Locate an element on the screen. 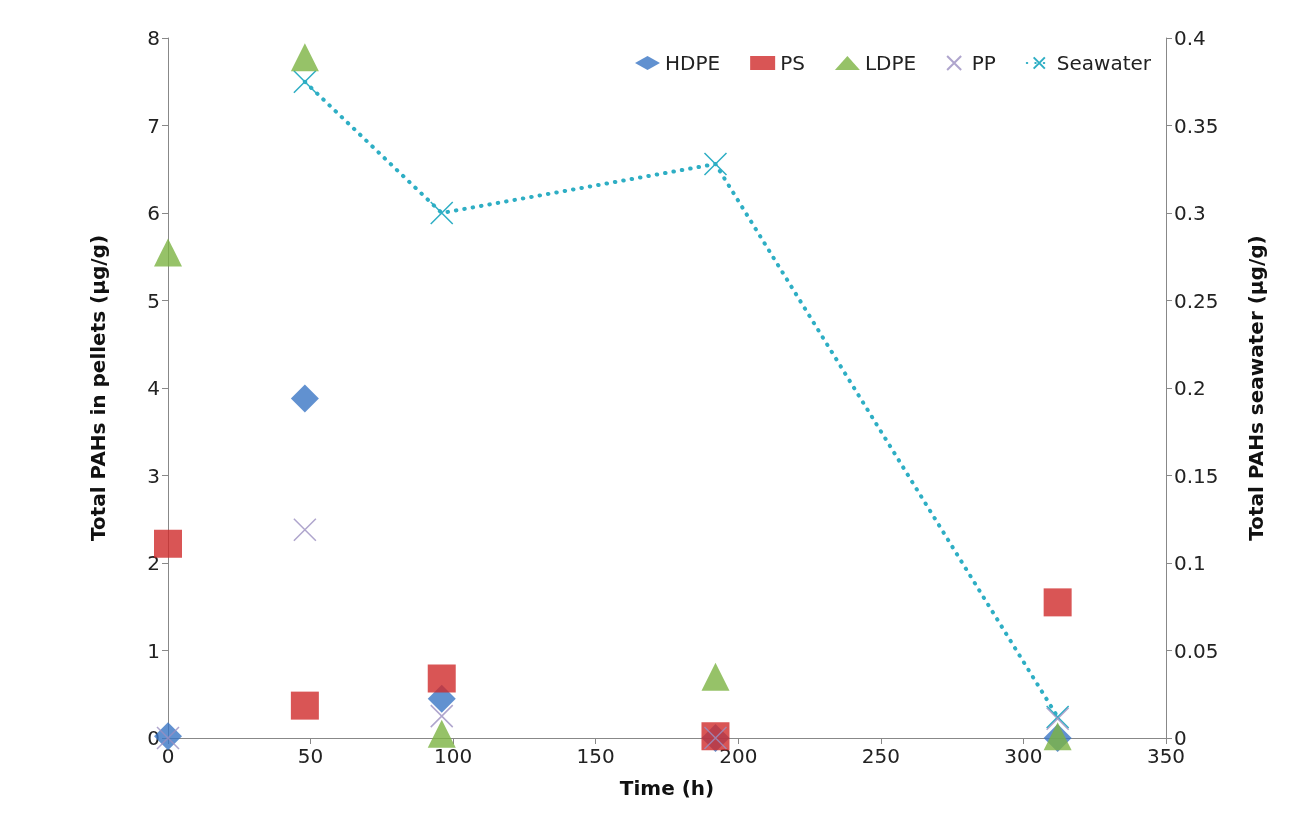 Image resolution: width=1304 pixels, height=836 pixels. x-tick-label: 100 is located at coordinates (453, 756).